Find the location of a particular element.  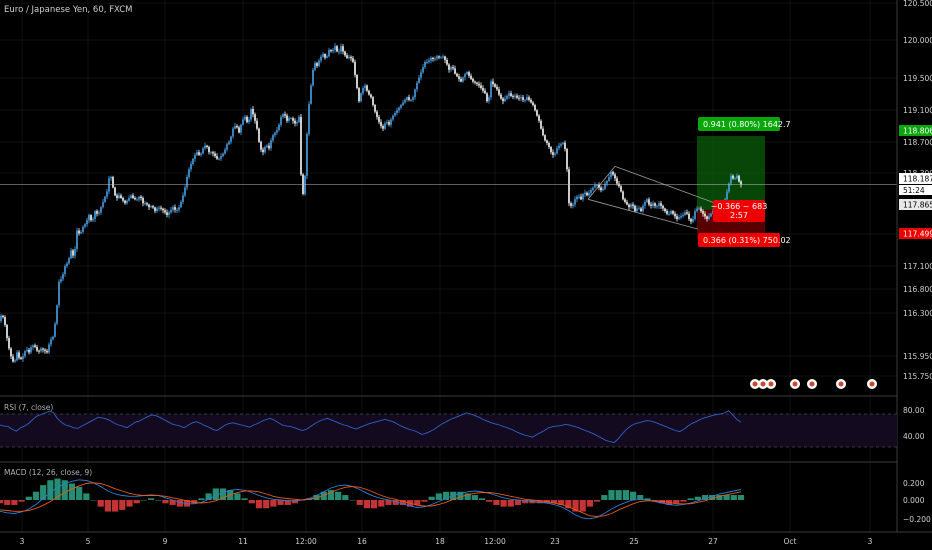

time-axis-ticks: 3 5 9 11 12:00 16 18 12:00 23 25 27 Oct 3 is located at coordinates (446, 541).